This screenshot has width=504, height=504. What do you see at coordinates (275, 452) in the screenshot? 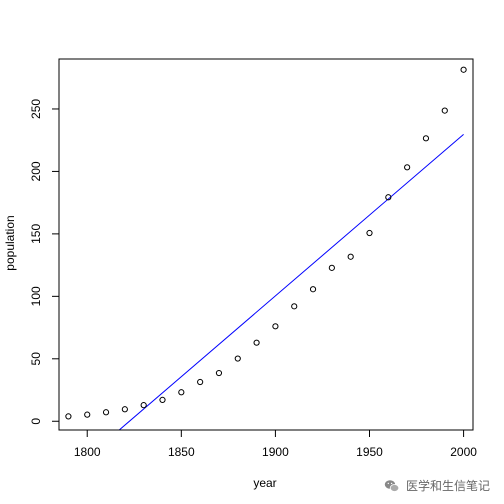
I see `x-tick-label: 1900` at bounding box center [275, 452].